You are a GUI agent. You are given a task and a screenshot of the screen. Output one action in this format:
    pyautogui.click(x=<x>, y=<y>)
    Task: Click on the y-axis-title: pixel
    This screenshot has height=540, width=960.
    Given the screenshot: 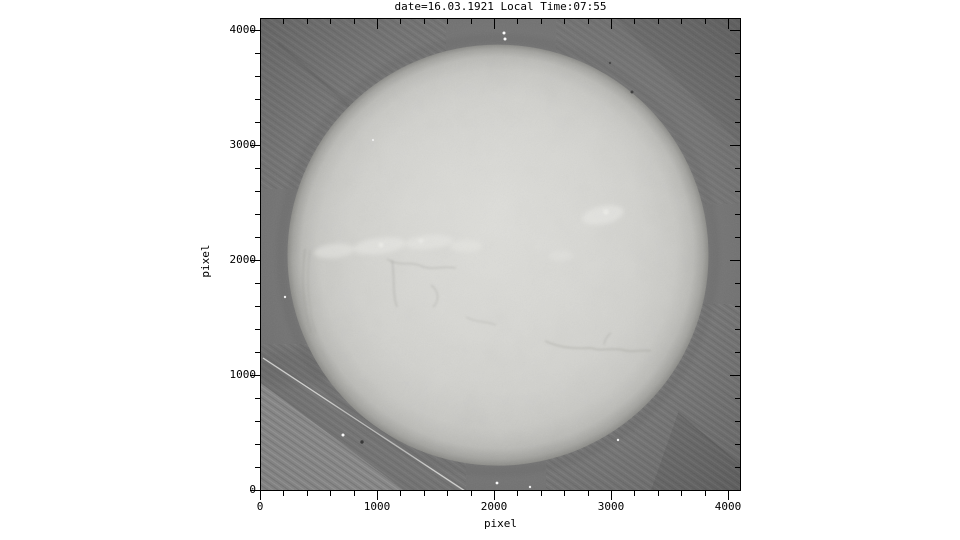 What is the action you would take?
    pyautogui.click(x=205, y=261)
    